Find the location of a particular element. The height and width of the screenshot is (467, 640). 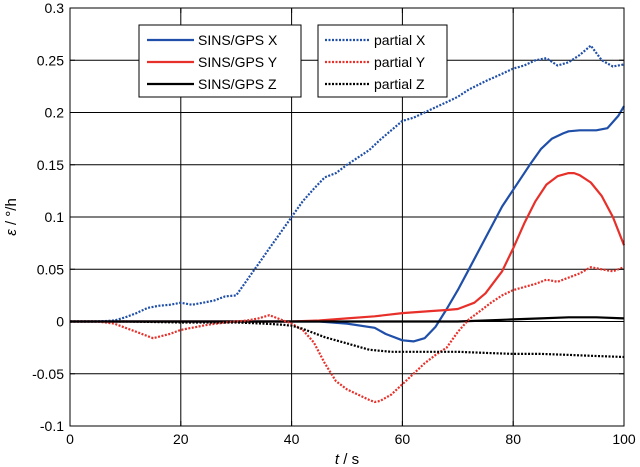

legend-box-dotted: partial X partial Y partial Z is located at coordinates (382, 61).